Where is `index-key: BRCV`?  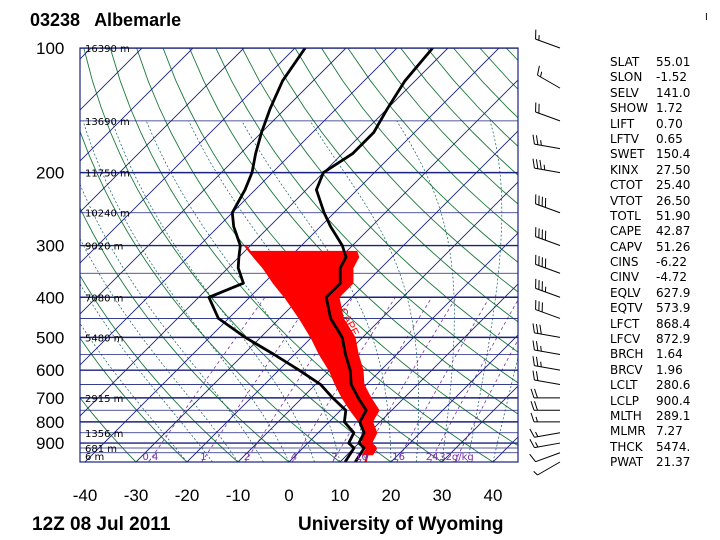 index-key: BRCV is located at coordinates (626, 369).